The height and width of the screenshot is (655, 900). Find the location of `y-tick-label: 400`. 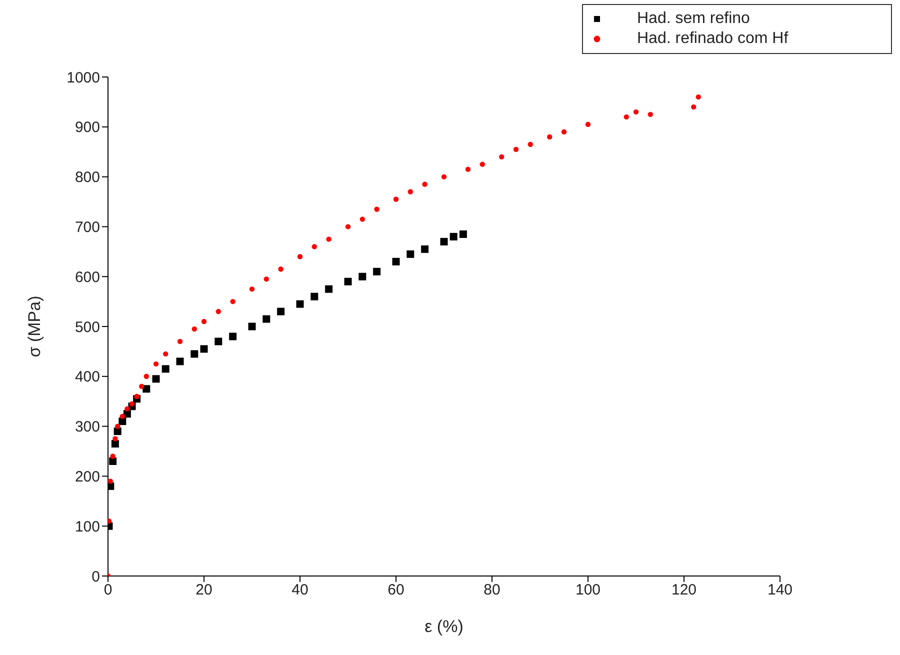

y-tick-label: 400 is located at coordinates (87, 377).